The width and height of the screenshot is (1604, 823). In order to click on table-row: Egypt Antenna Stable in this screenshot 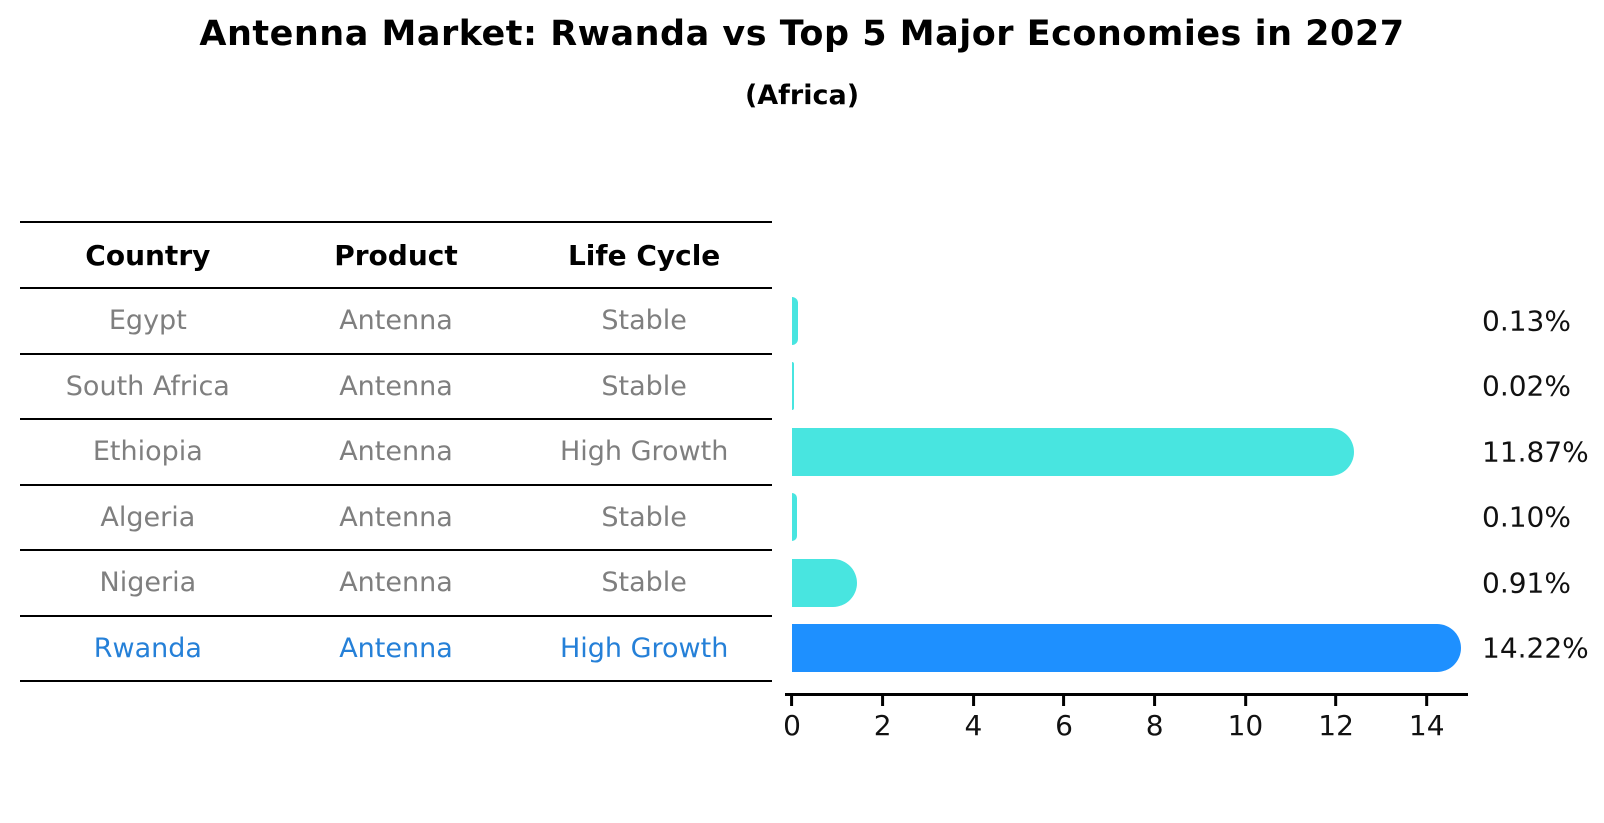, I will do `click(396, 322)`.